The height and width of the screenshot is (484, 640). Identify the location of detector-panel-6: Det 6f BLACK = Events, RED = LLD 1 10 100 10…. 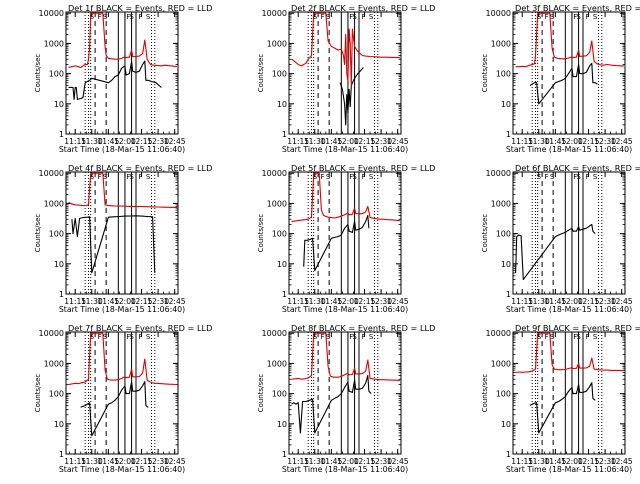
(560, 238).